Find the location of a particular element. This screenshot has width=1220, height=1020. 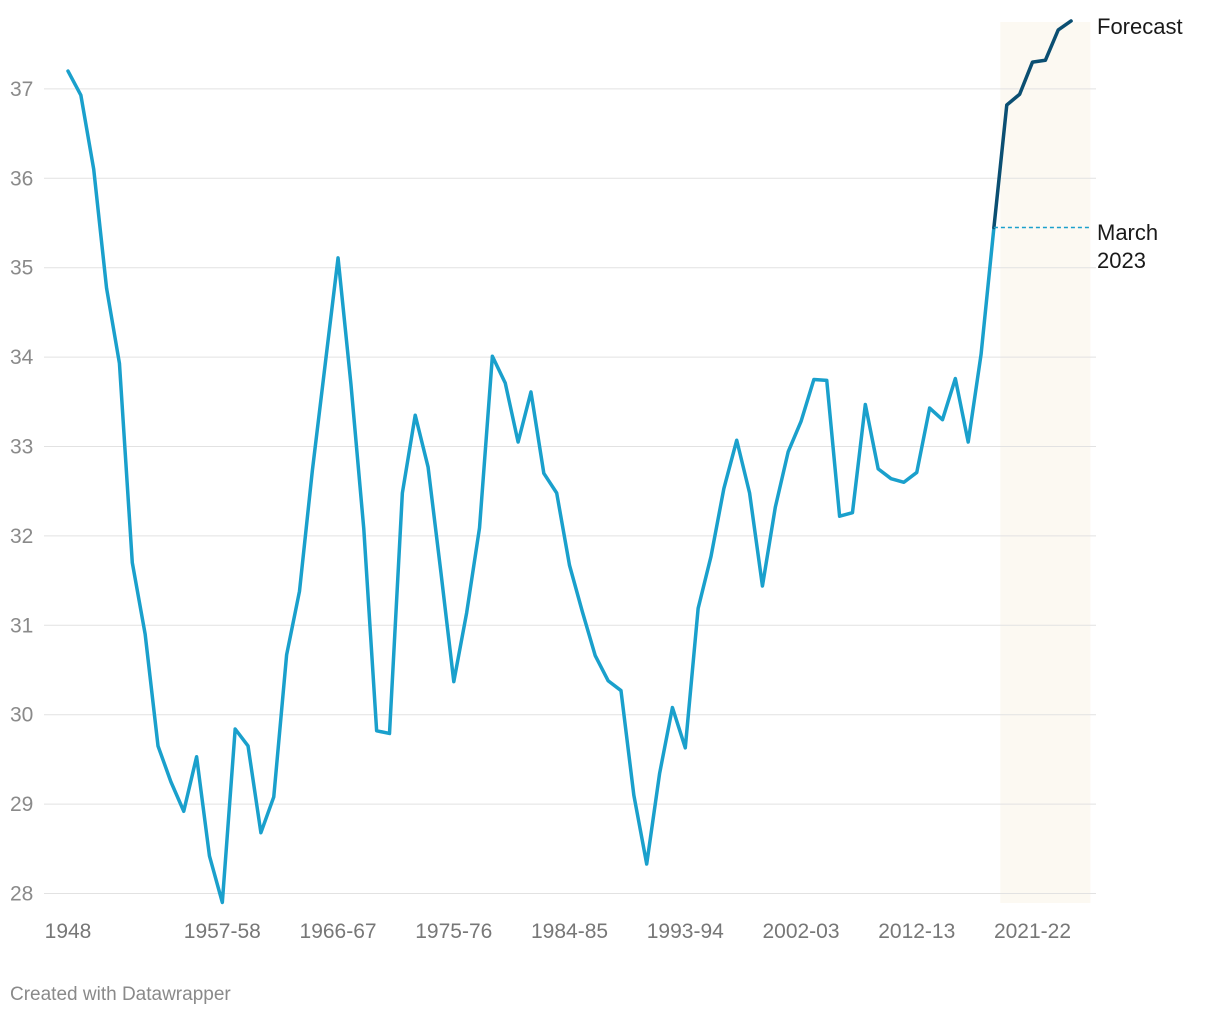

x-tick-label: 1975-76 is located at coordinates (453, 931).